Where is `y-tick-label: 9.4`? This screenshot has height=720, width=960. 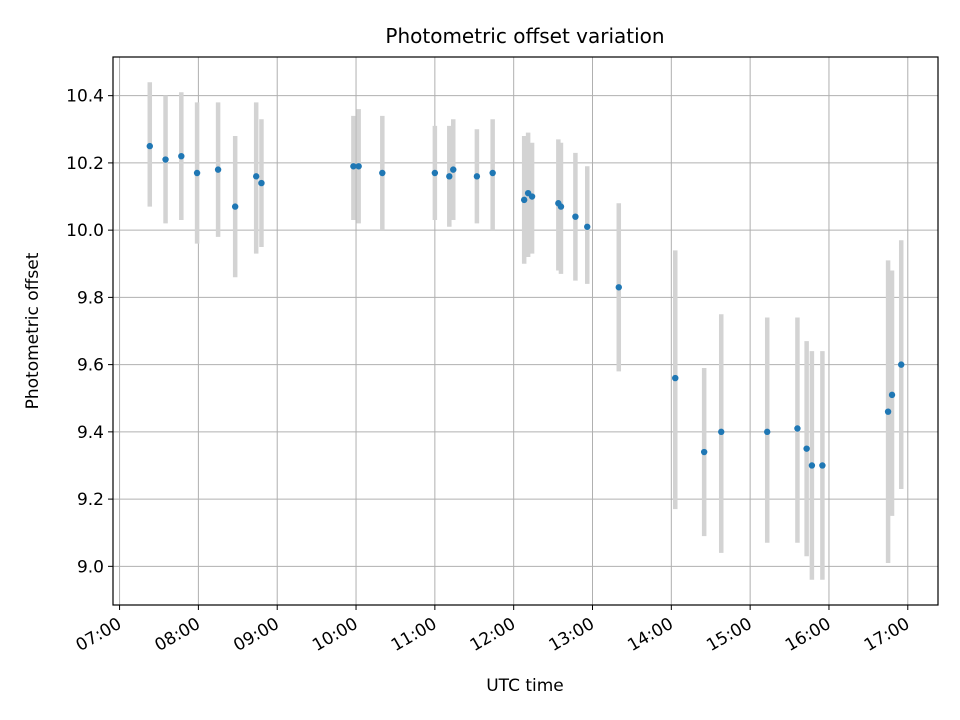 y-tick-label: 9.4 is located at coordinates (90, 433).